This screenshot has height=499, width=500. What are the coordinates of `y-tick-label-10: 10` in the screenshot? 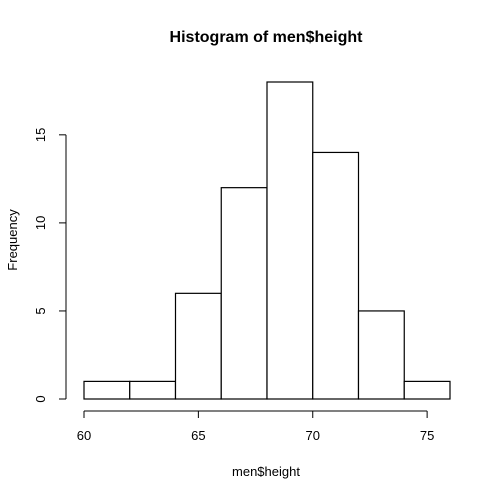 It's located at (40, 223).